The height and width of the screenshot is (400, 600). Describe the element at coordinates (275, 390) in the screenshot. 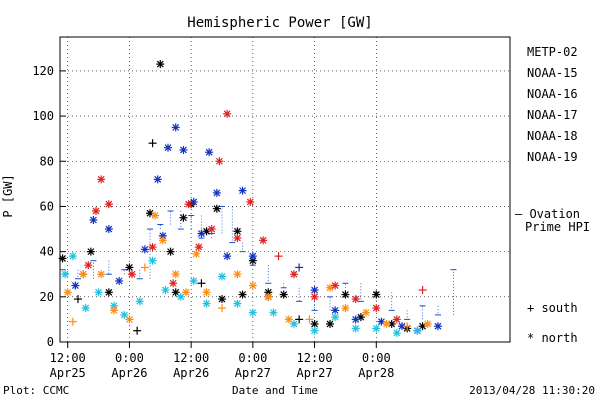

I see `x-axis-label: Date and Time` at that location.